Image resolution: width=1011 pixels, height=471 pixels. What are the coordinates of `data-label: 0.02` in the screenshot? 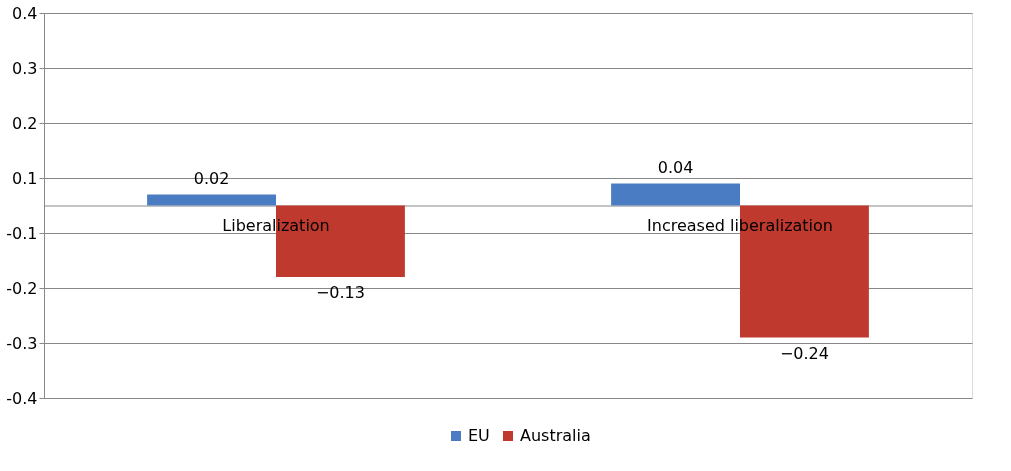 It's located at (211, 178).